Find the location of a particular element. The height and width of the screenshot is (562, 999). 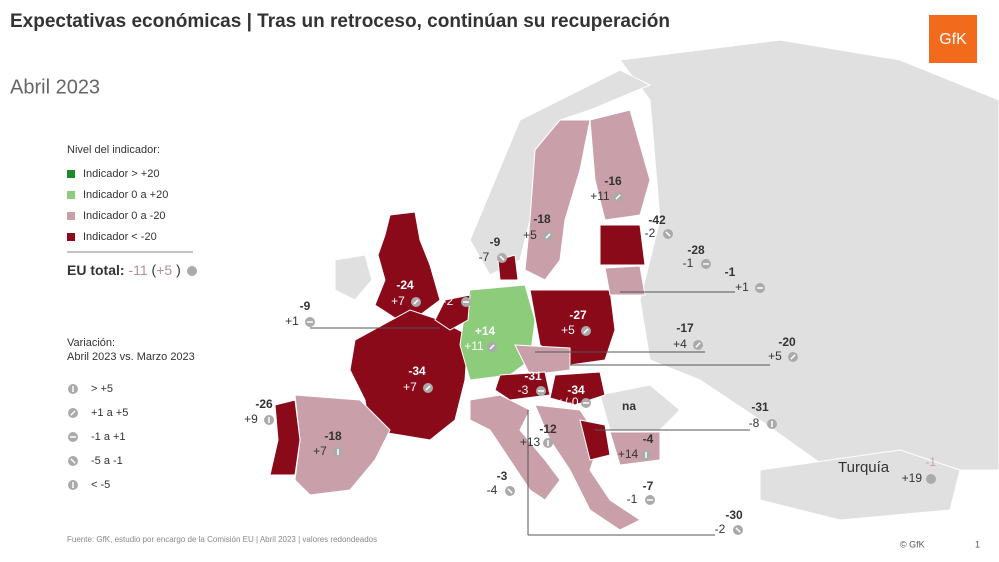

turkey-name: Turquía is located at coordinates (864, 467).